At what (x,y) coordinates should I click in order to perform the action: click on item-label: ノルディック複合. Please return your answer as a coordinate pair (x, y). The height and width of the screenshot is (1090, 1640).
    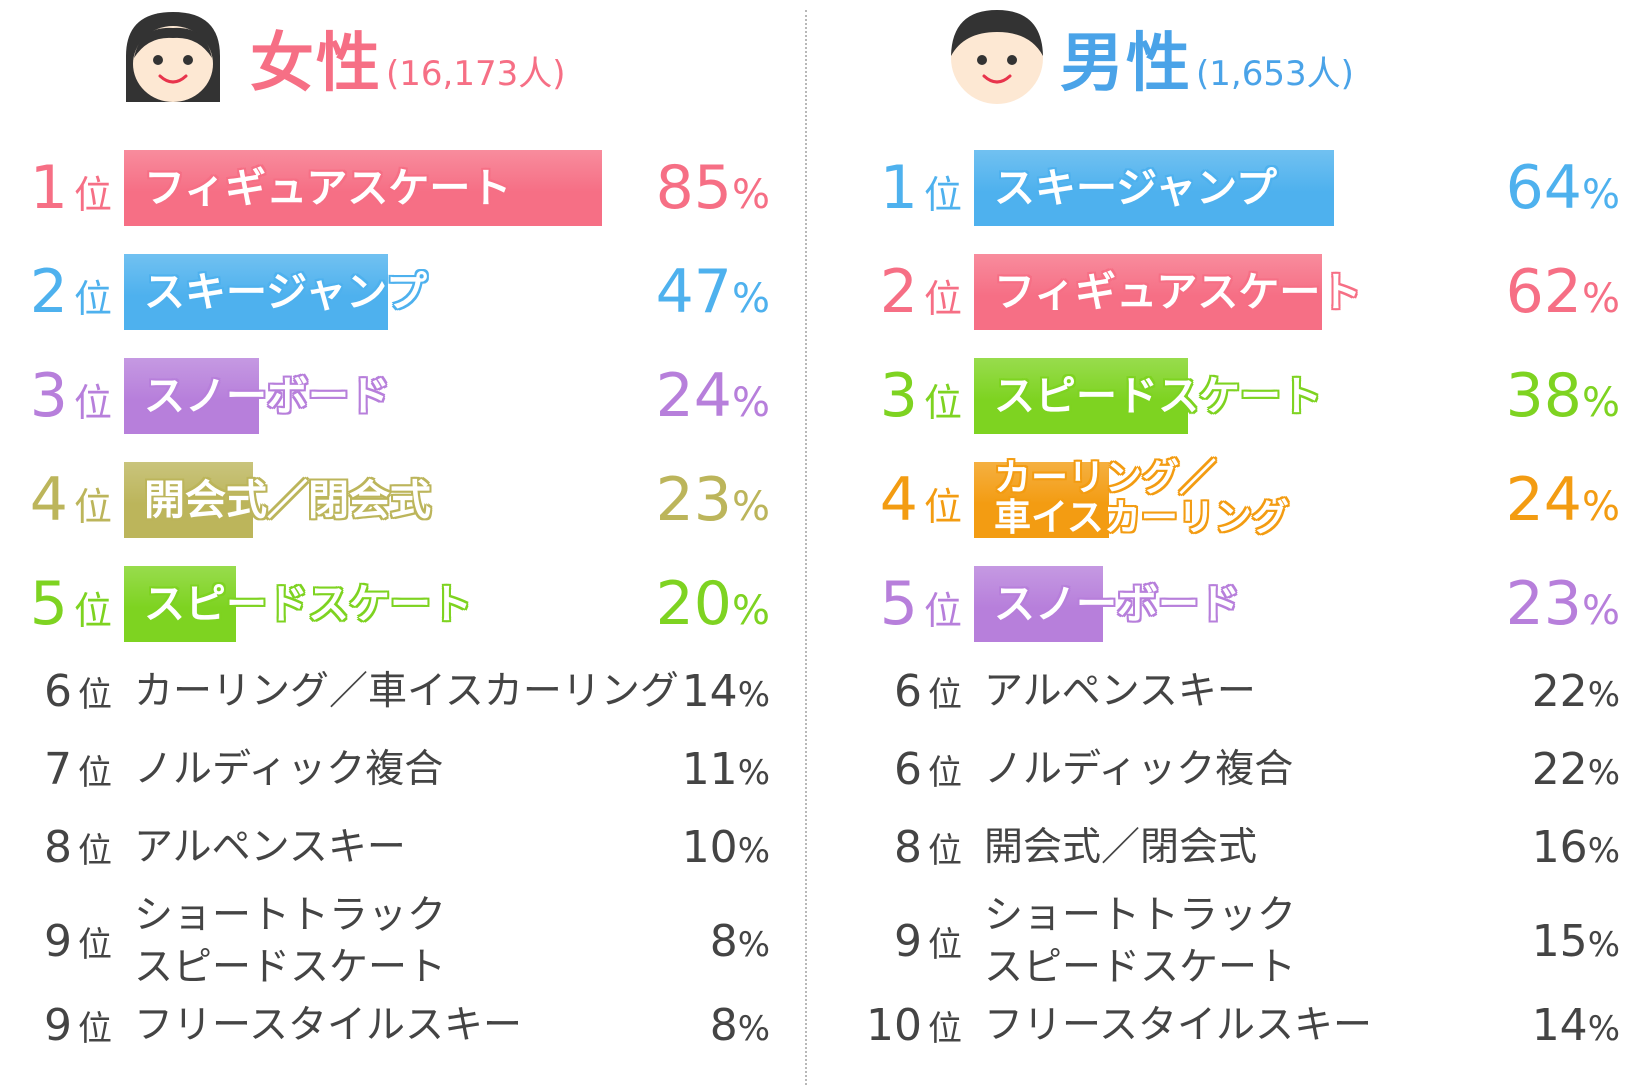
    Looking at the image, I should click on (1139, 769).